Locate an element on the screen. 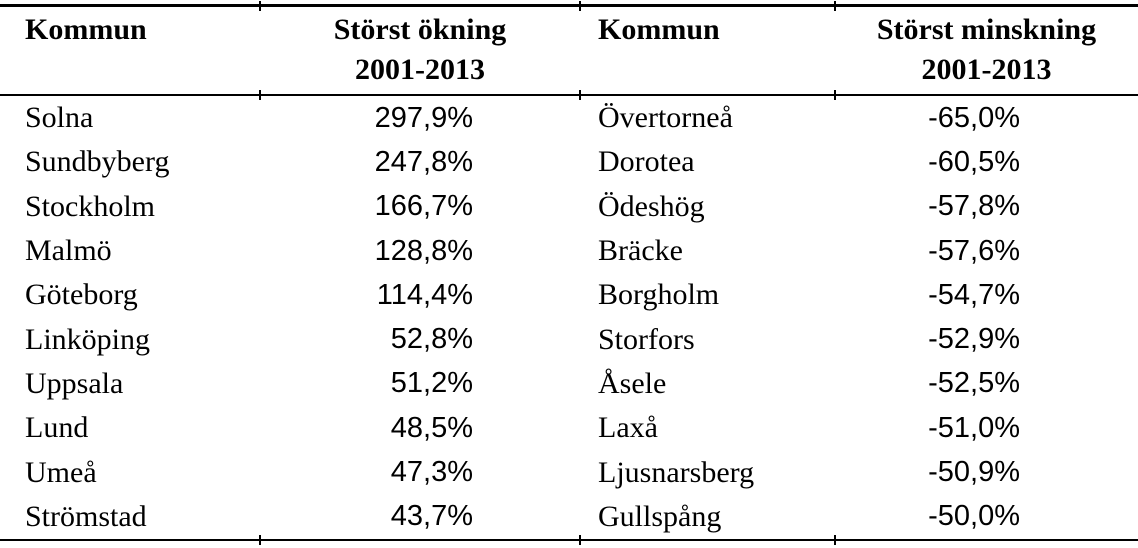  header-kommun-left: Kommun is located at coordinates (86, 29).